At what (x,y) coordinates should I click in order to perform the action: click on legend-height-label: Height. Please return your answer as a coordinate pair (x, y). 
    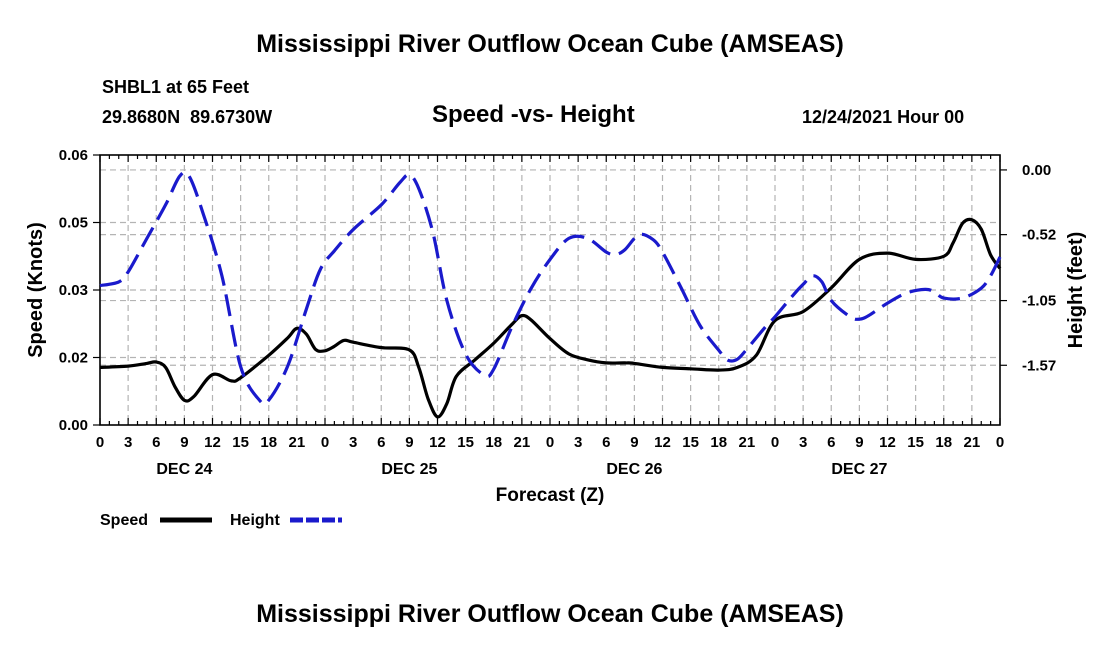
    Looking at the image, I should click on (255, 520).